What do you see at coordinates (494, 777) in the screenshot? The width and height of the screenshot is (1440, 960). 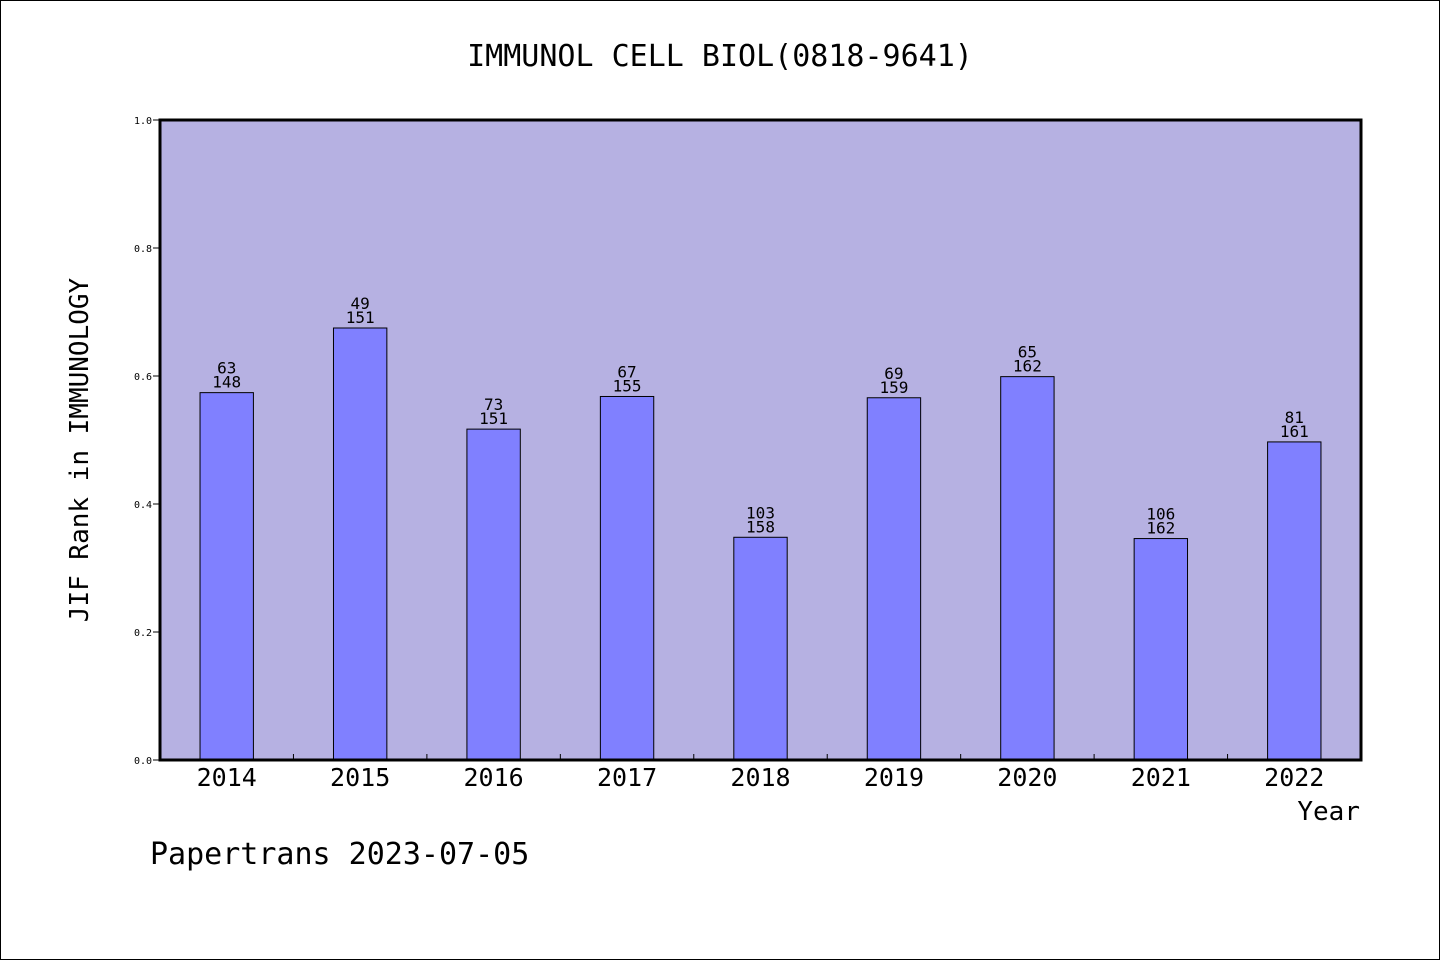 I see `x-tick-label: 2016` at bounding box center [494, 777].